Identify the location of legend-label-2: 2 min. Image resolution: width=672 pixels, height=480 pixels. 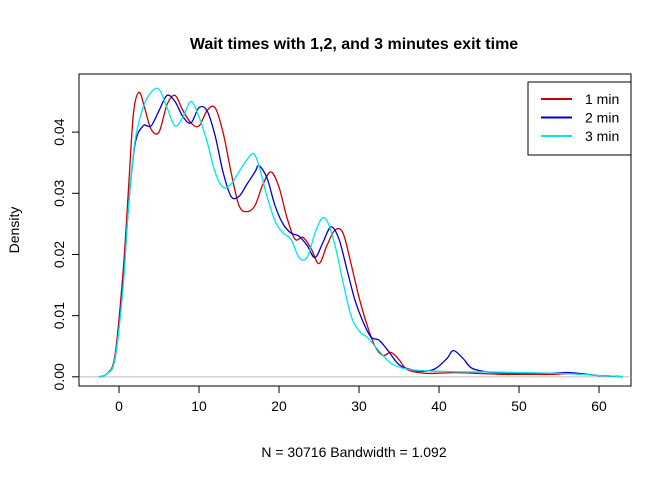
(602, 118).